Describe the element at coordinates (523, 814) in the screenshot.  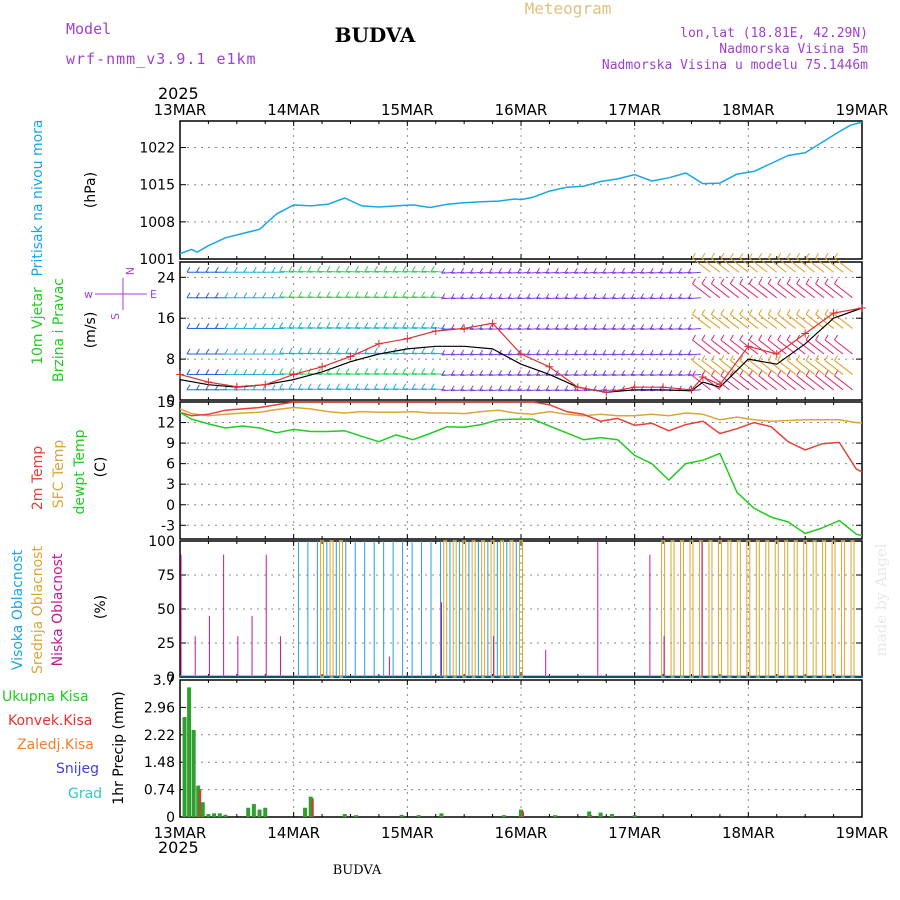
I see `conv-precip-bar` at that location.